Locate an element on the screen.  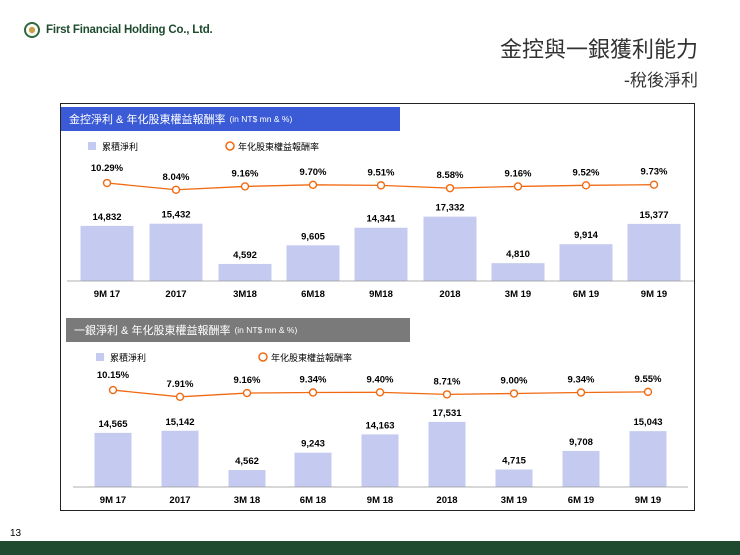
chart-1-x-tick-label: 6M18 is located at coordinates (313, 294).